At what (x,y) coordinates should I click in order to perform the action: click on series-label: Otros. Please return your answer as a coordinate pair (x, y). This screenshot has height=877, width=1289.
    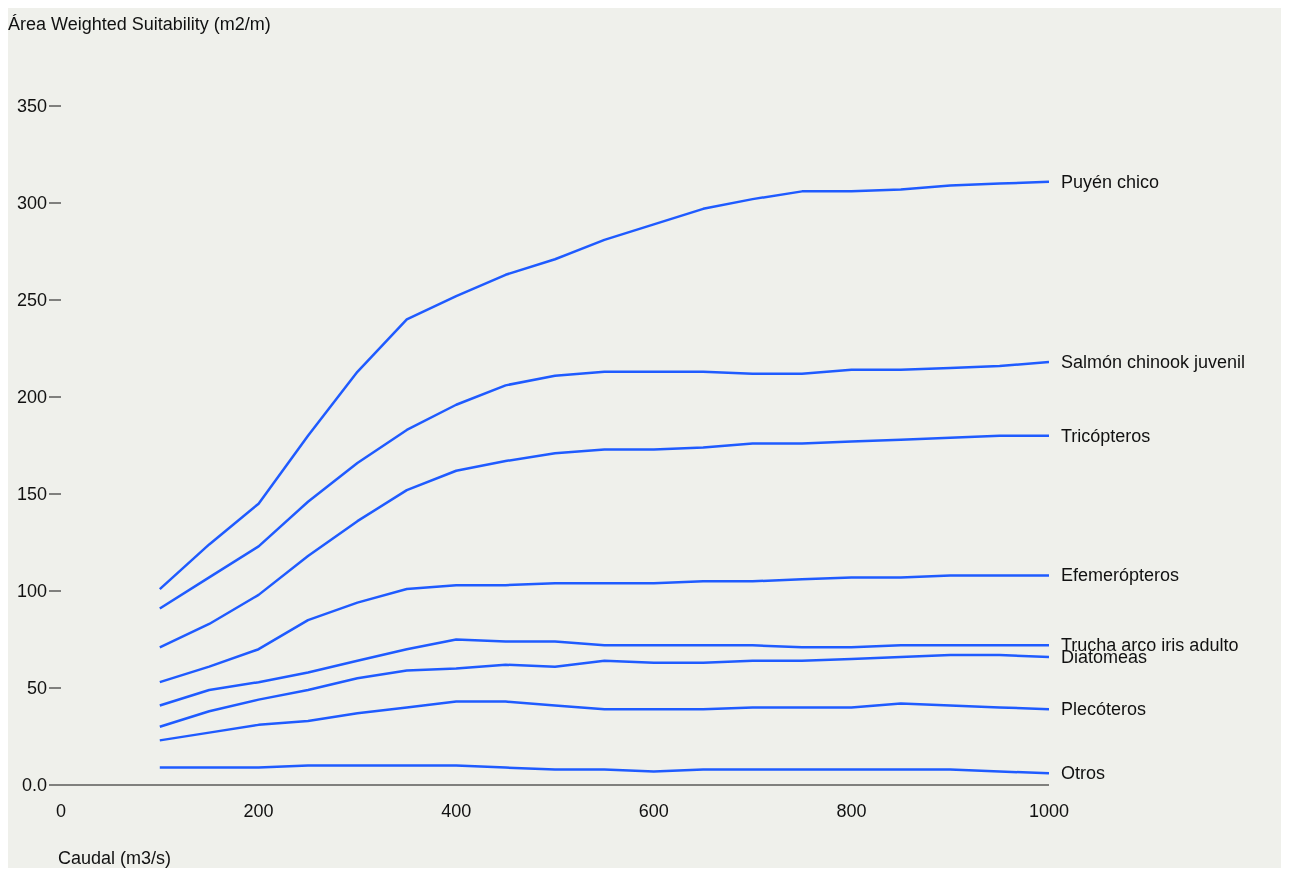
    Looking at the image, I should click on (1083, 773).